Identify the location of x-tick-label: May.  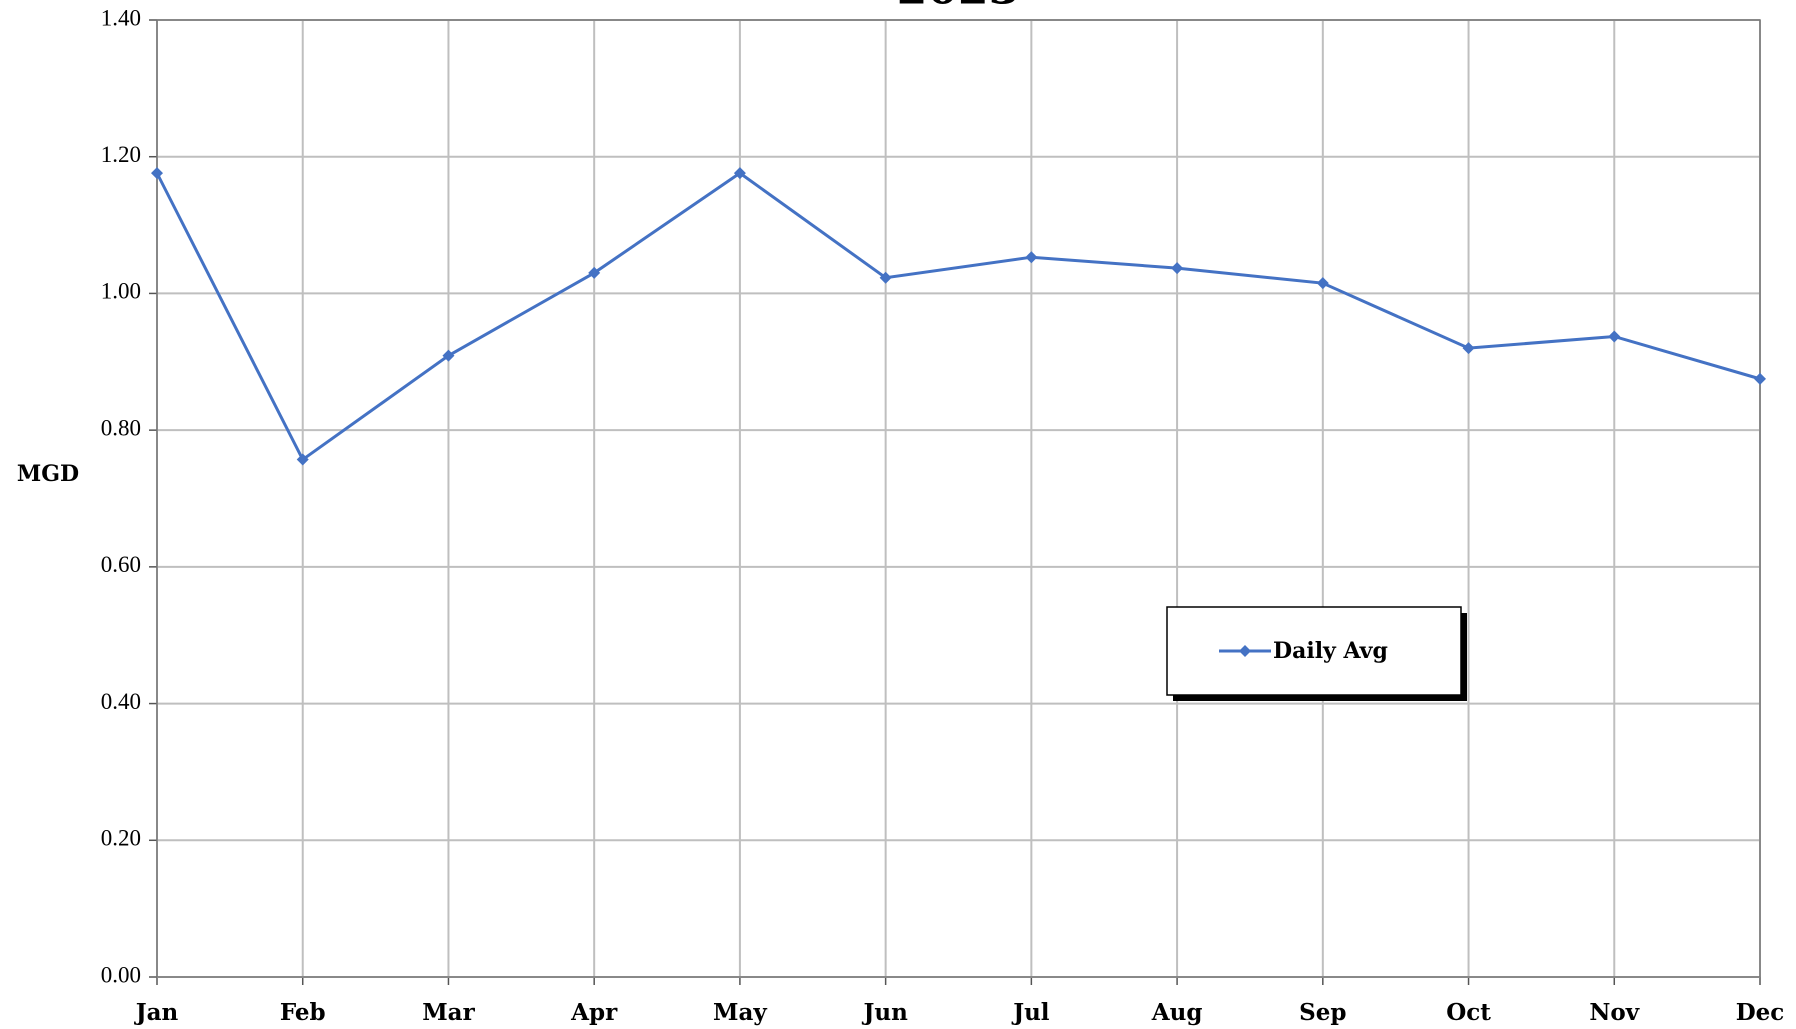
(740, 1012).